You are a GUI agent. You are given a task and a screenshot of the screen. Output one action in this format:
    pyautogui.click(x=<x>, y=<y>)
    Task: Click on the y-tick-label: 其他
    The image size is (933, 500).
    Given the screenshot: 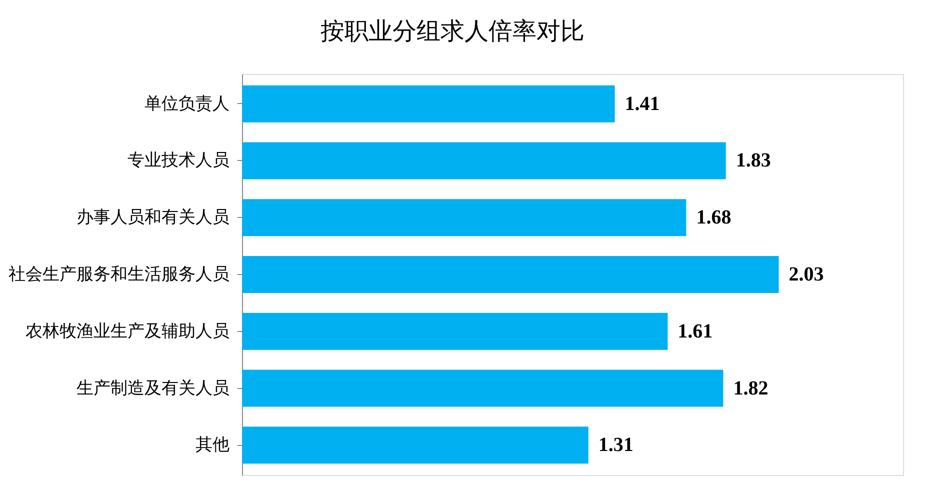 What is the action you would take?
    pyautogui.click(x=213, y=445)
    